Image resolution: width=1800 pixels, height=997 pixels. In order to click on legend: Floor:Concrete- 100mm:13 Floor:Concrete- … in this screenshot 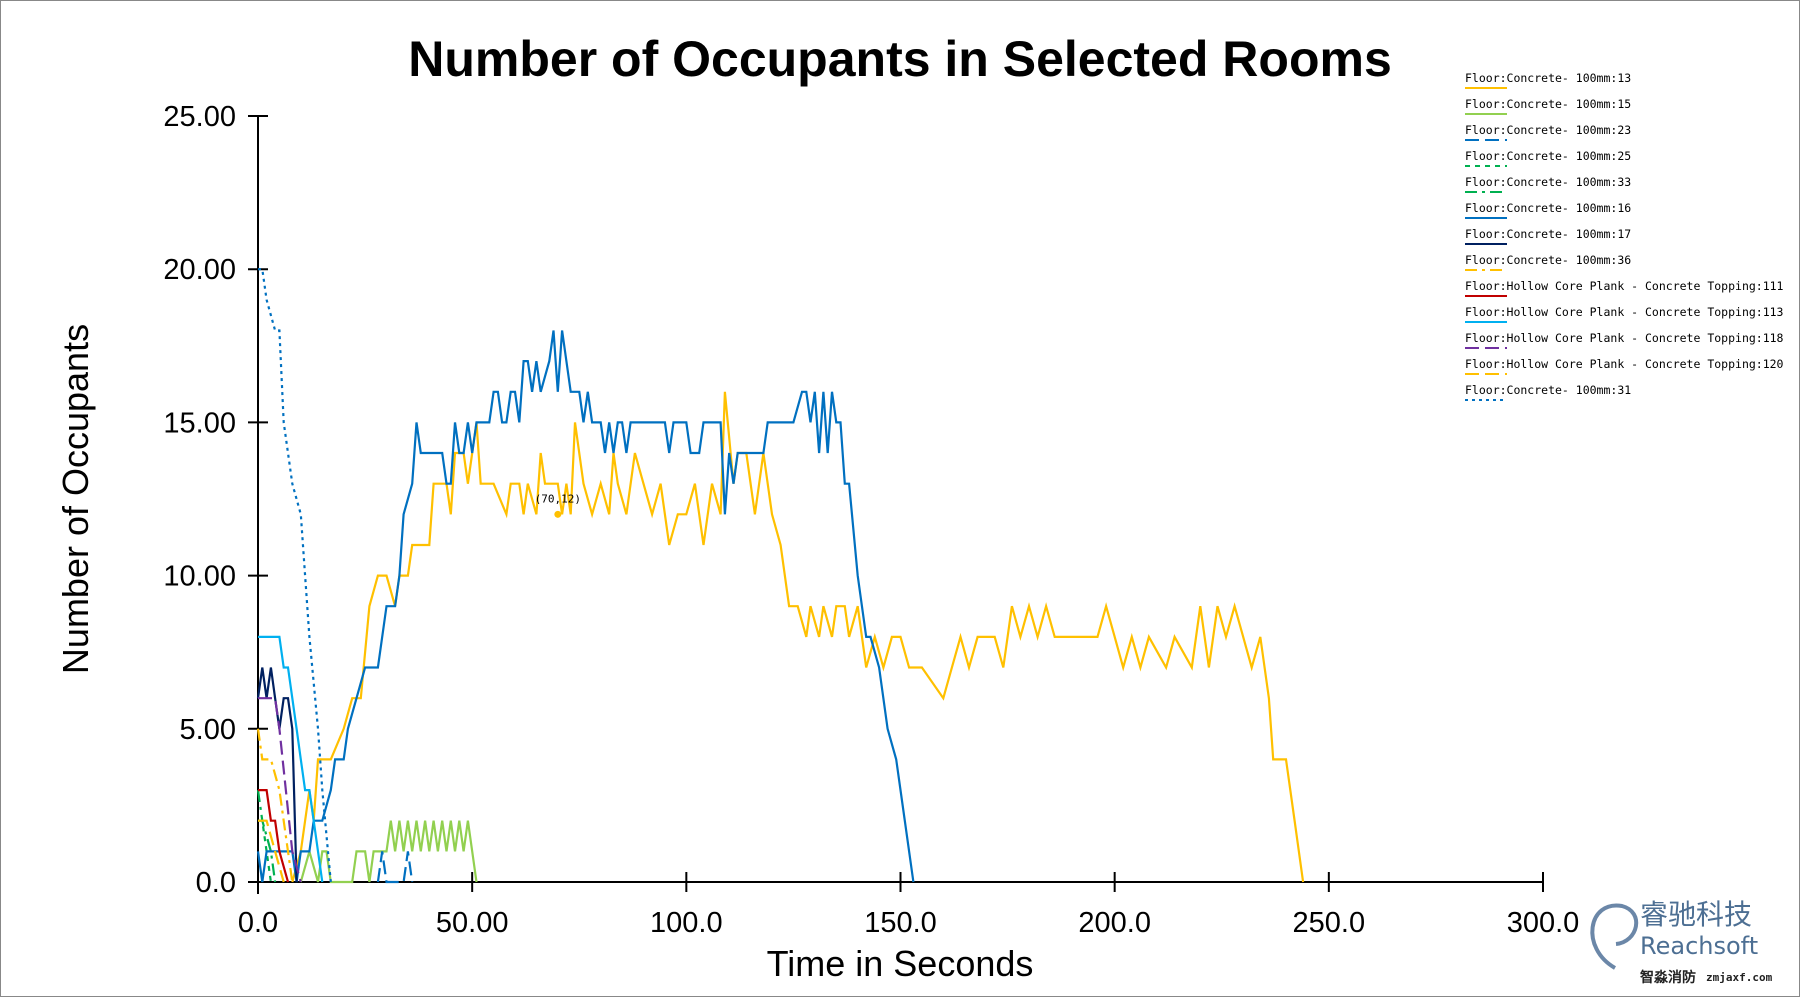, I will do `click(1624, 236)`.